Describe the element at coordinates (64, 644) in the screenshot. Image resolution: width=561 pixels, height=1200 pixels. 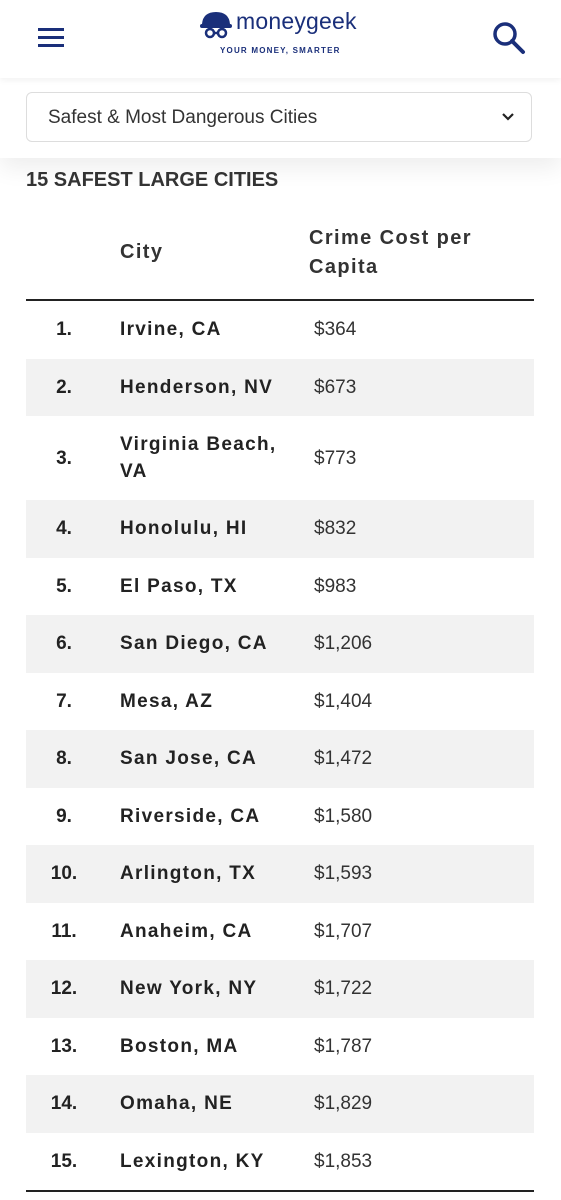
I see `rank: 6.` at that location.